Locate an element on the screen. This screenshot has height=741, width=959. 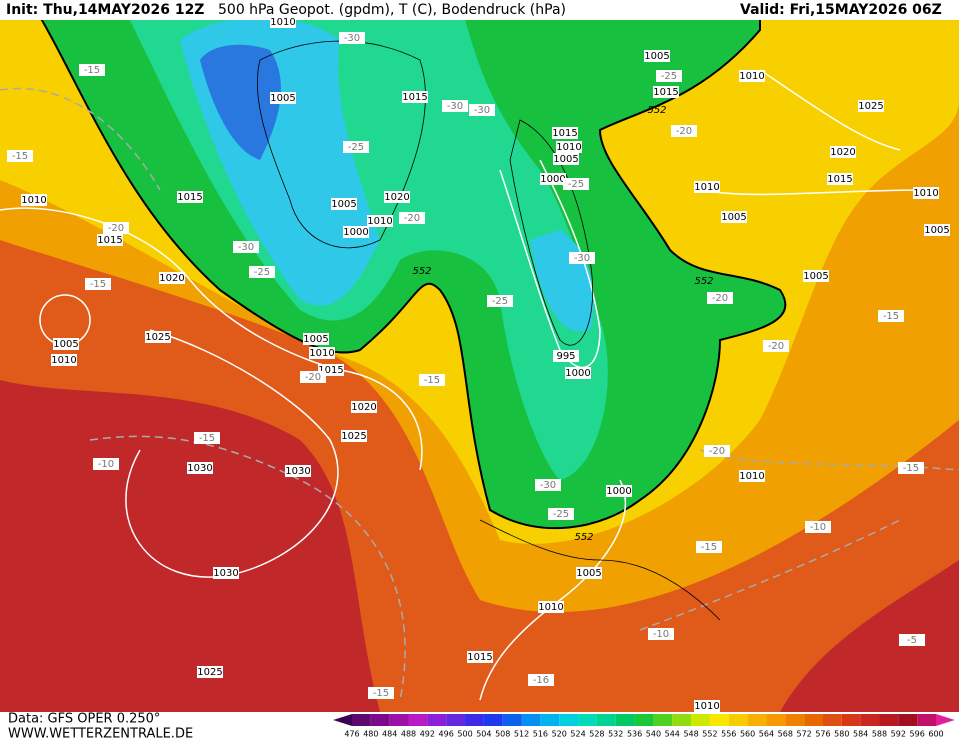
colorbar-tick-label: 512 is located at coordinates (521, 734).